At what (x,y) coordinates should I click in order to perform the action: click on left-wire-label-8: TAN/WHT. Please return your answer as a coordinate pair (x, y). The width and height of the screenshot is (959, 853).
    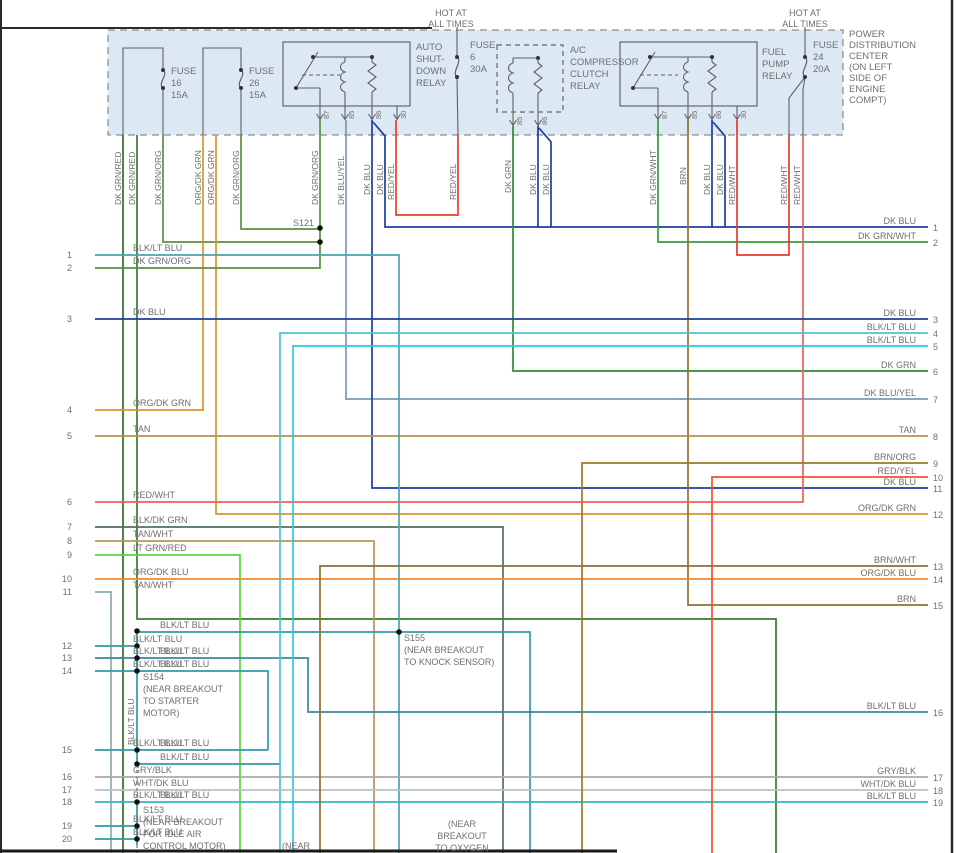
    Looking at the image, I should click on (153, 534).